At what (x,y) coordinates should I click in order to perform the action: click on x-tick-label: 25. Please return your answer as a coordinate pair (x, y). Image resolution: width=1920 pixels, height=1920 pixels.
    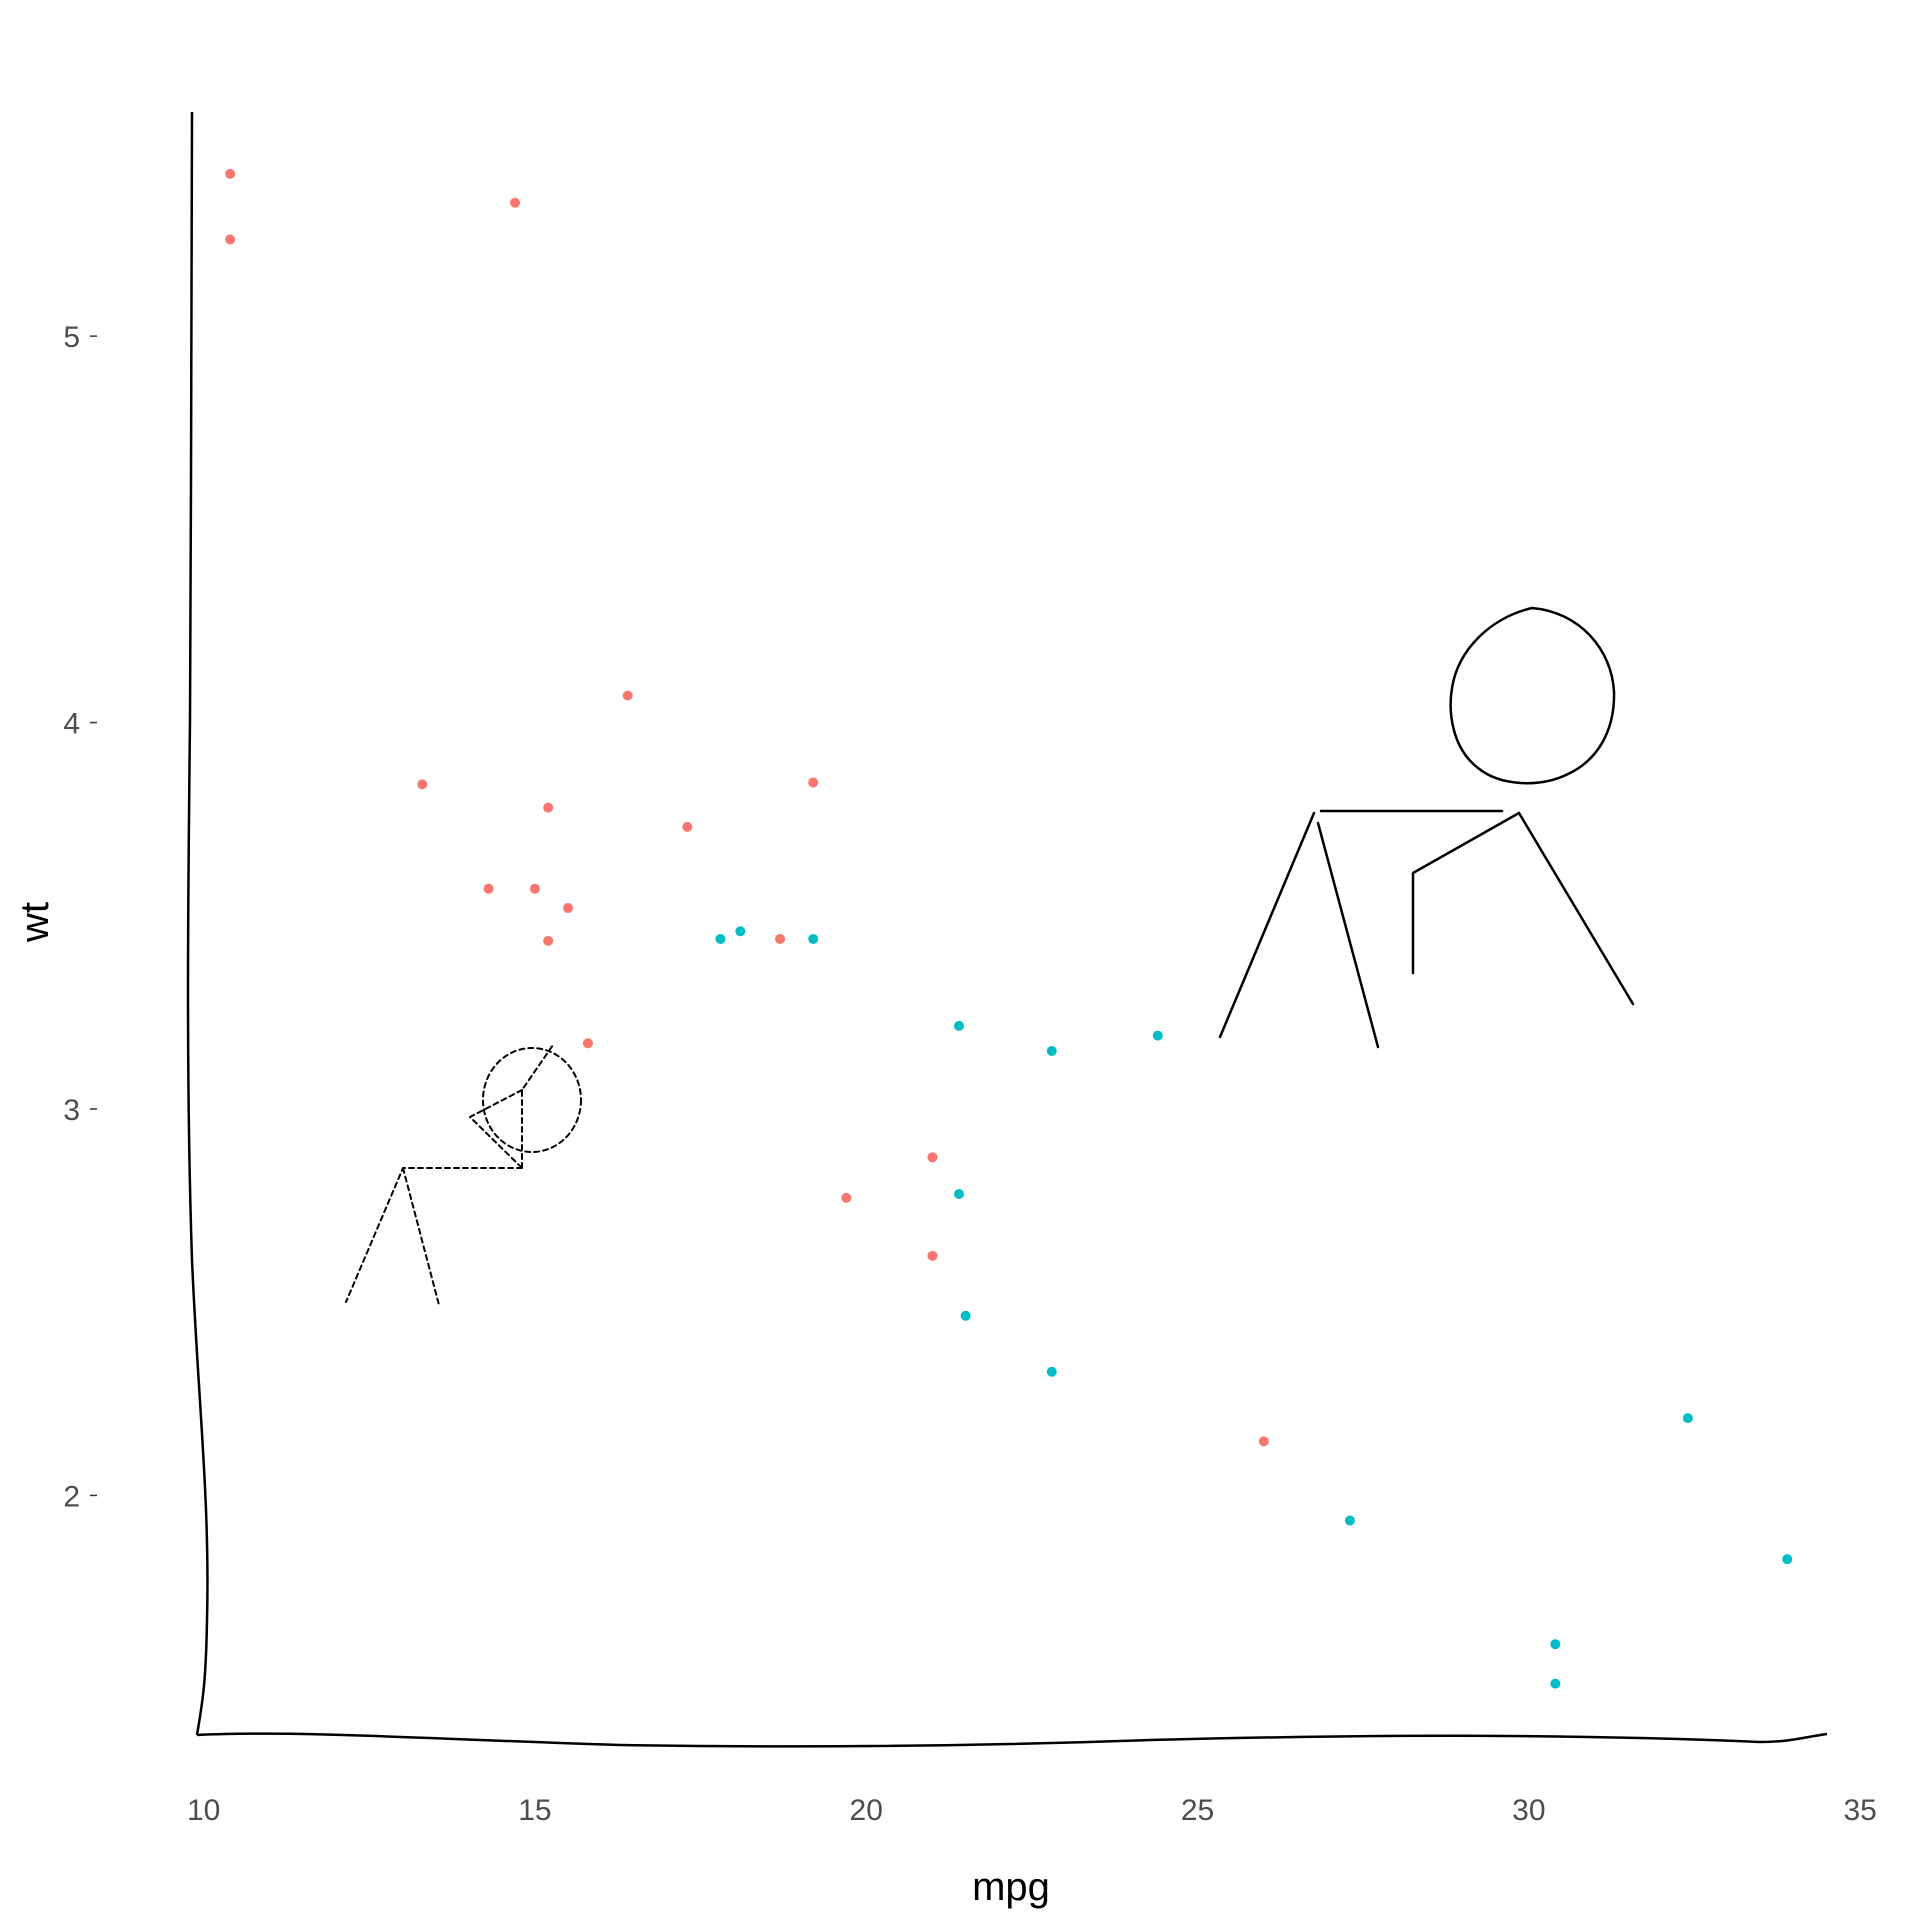
    Looking at the image, I should click on (1197, 1810).